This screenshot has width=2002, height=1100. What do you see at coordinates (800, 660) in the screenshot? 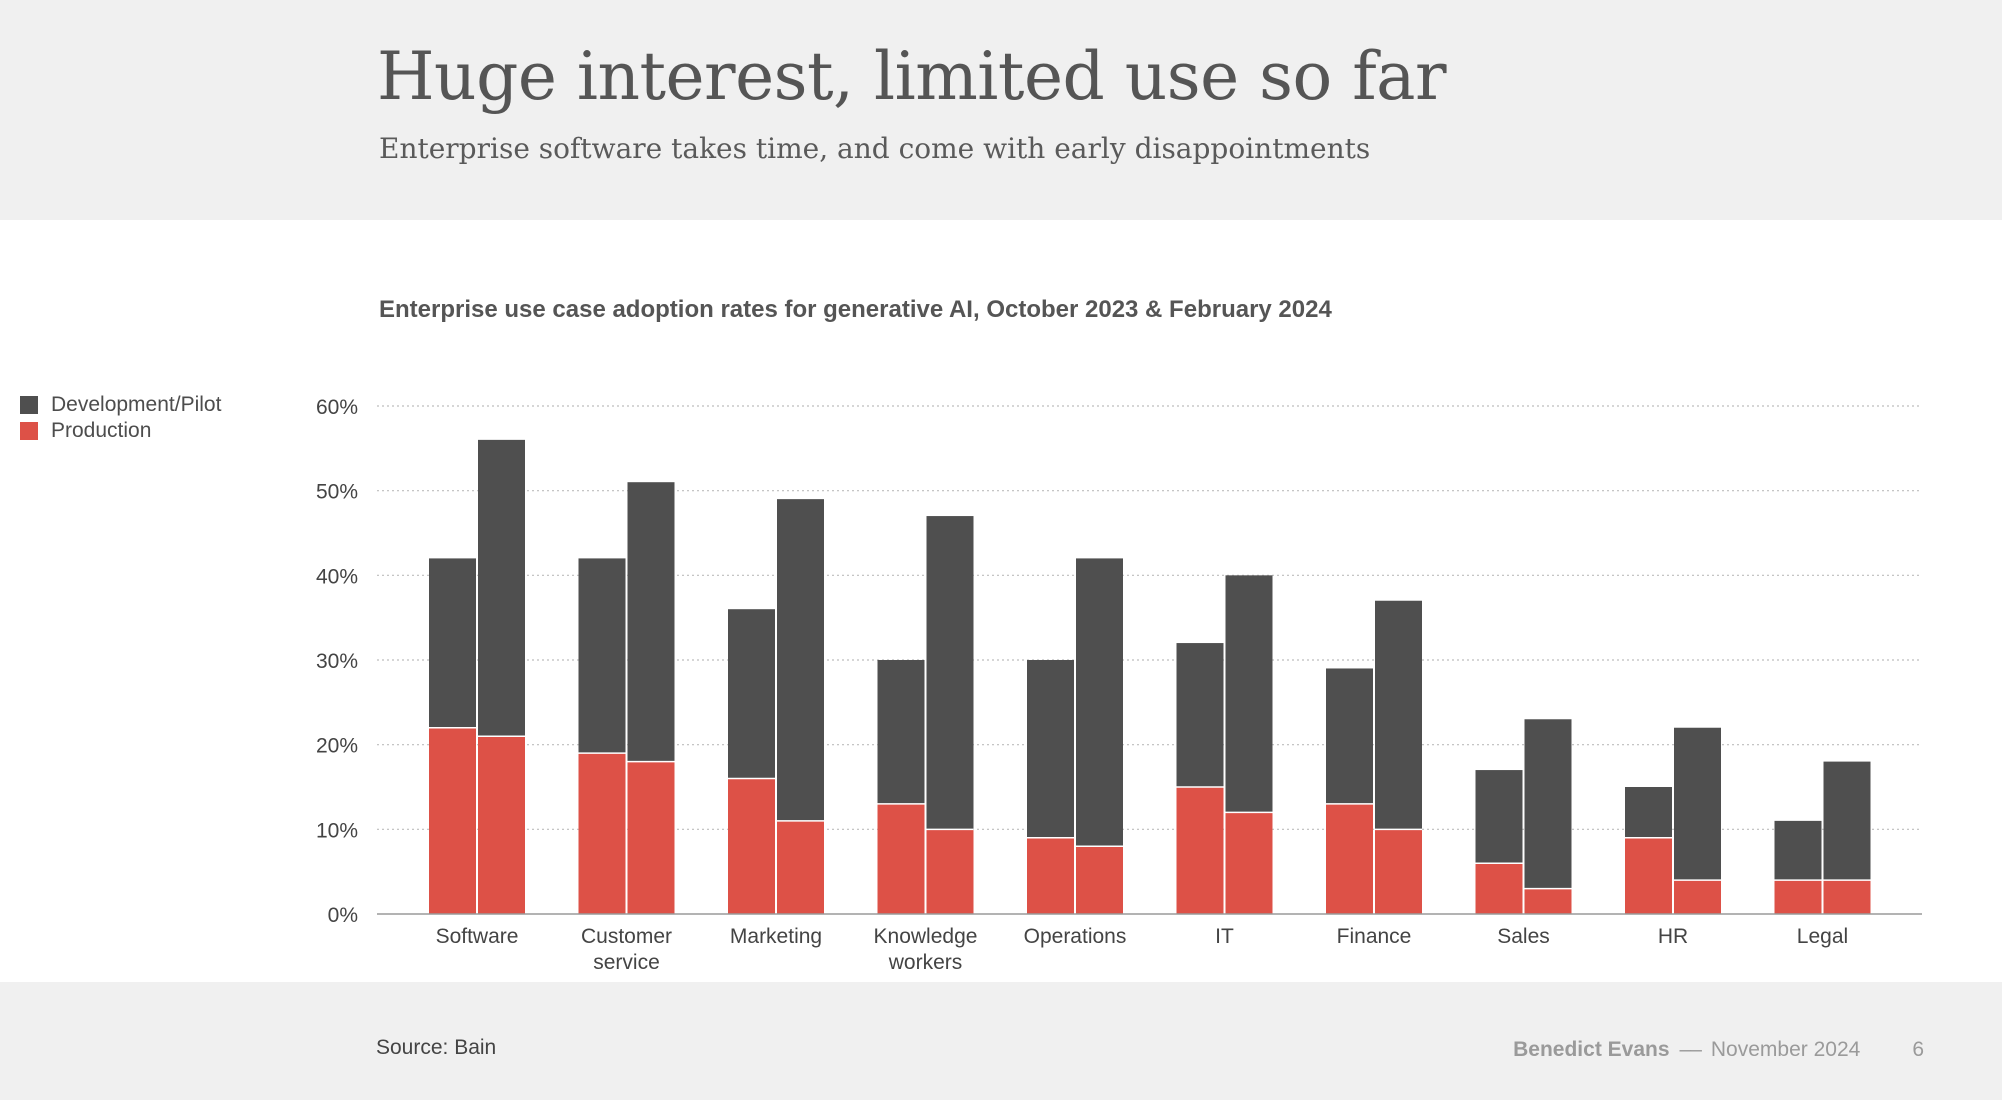
I see `bar-development-marketing-feb-2024` at bounding box center [800, 660].